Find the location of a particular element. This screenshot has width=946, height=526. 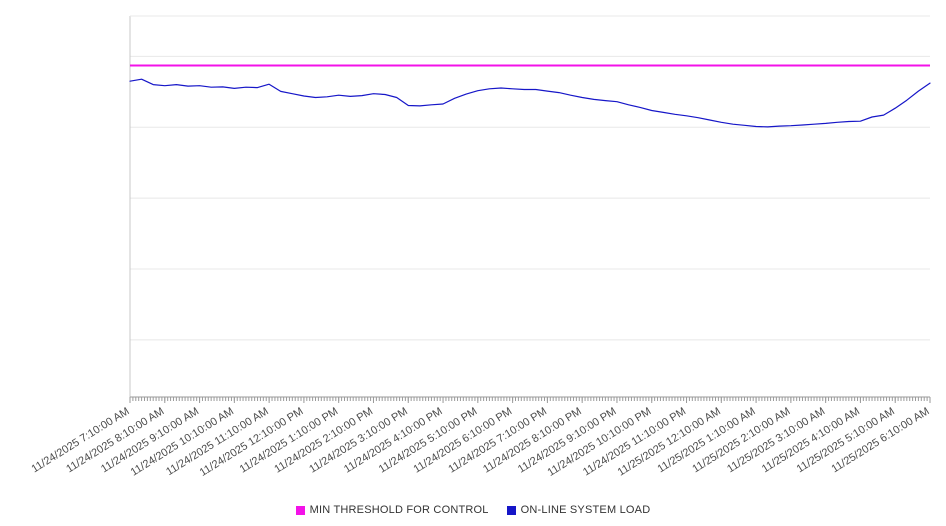

online-system-load-swatch-icon is located at coordinates (511, 510).